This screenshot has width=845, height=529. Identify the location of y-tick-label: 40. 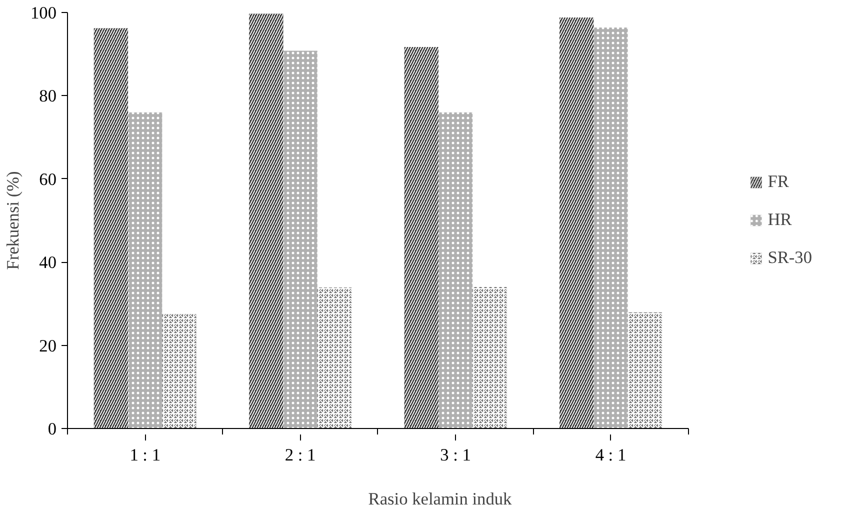
(47, 262).